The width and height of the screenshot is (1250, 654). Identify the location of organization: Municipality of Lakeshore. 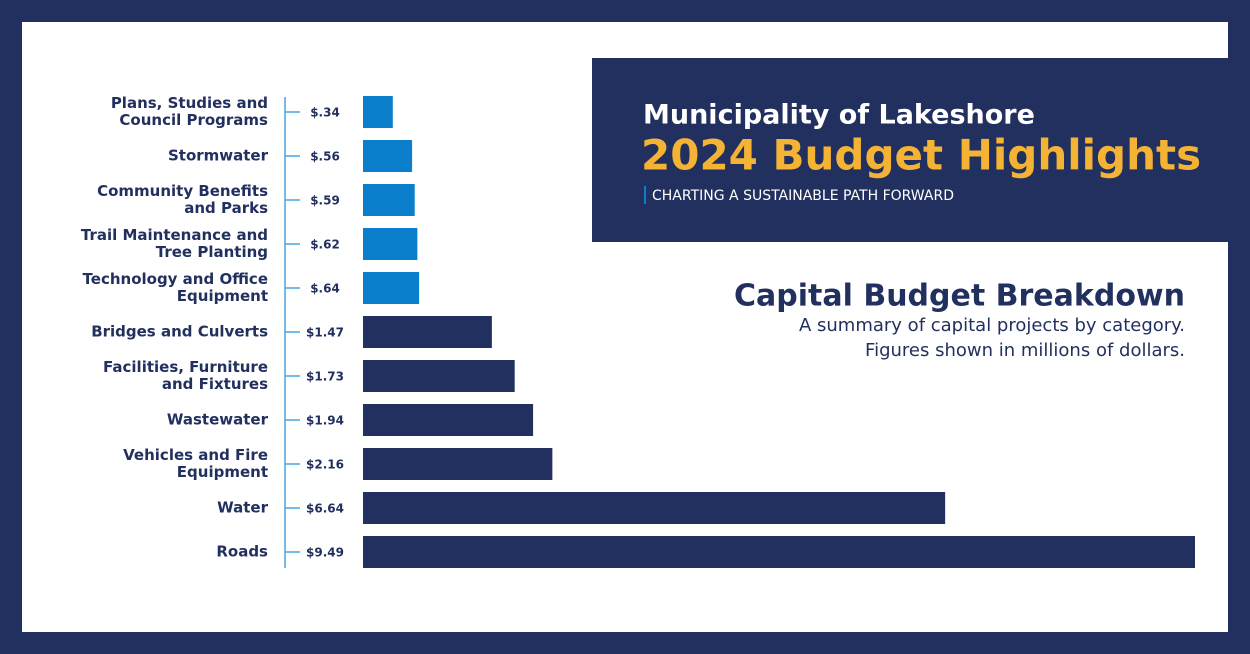
(839, 115).